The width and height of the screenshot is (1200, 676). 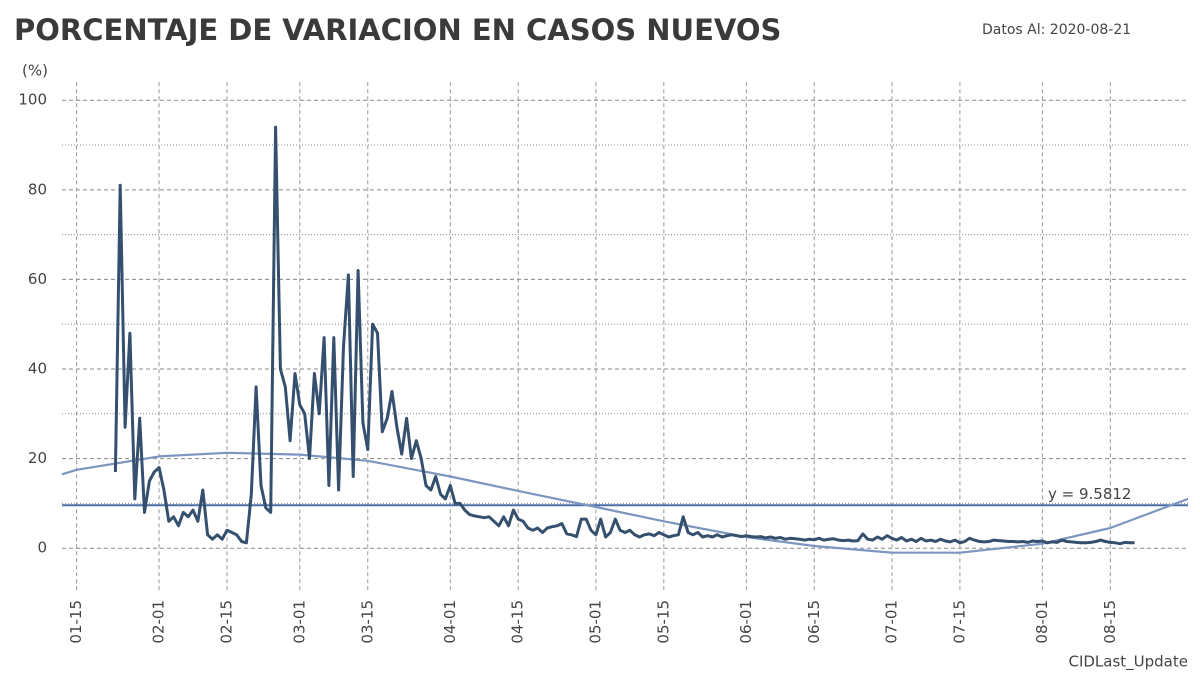 I want to click on x-tick-label: 04-01, so click(x=450, y=622).